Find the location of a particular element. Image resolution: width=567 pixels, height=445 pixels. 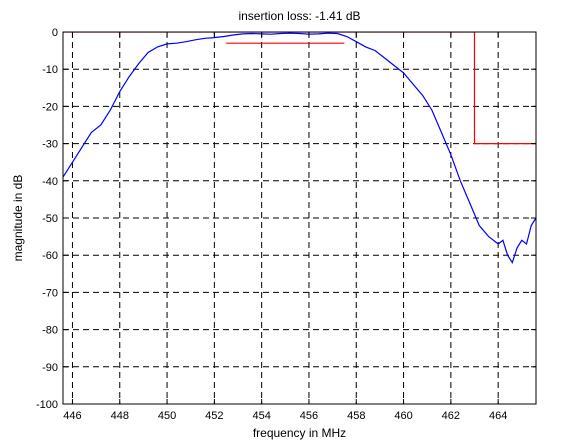

x-tick-label: 446 is located at coordinates (72, 416).